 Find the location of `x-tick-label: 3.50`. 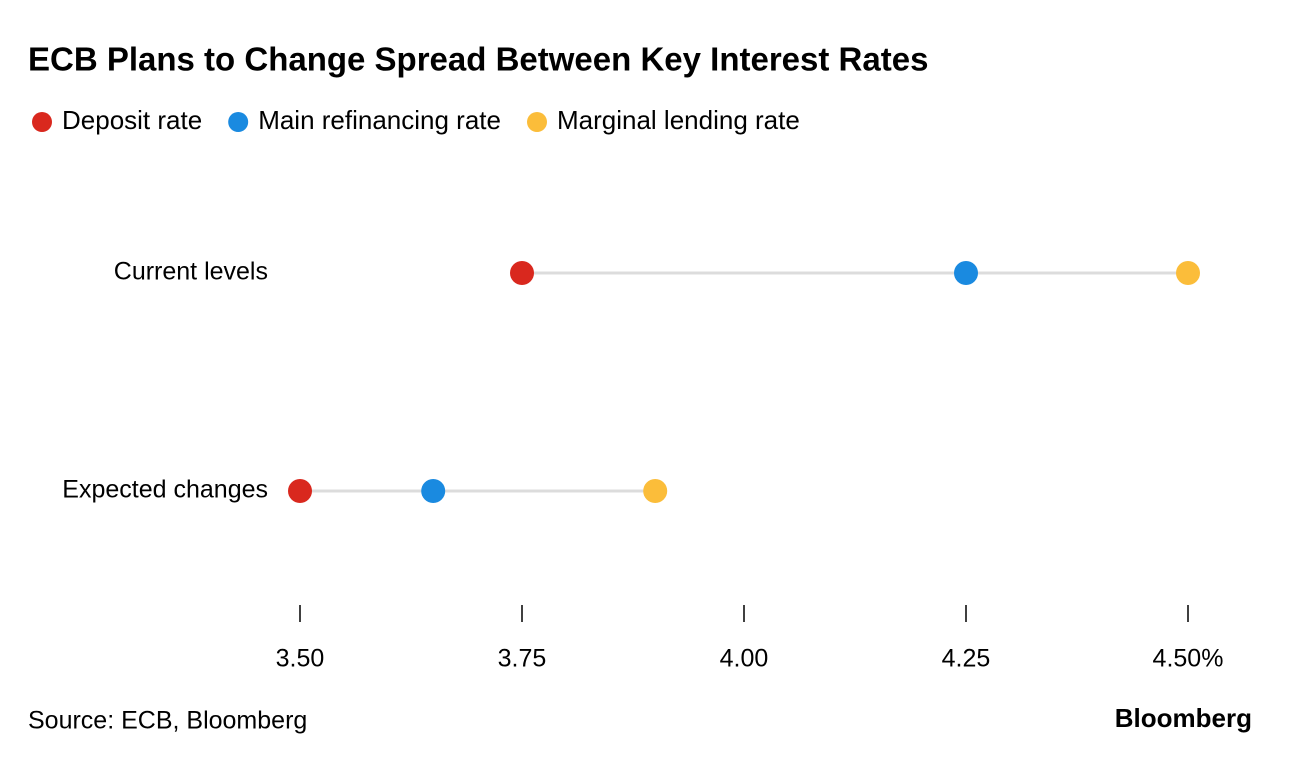

x-tick-label: 3.50 is located at coordinates (300, 659).